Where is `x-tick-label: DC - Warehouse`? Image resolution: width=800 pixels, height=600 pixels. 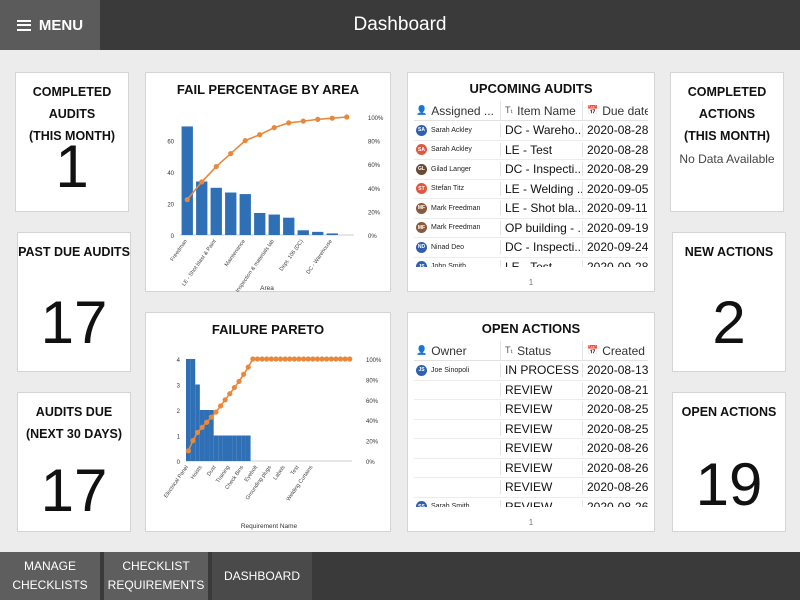 x-tick-label: DC - Warehouse is located at coordinates (320, 257).